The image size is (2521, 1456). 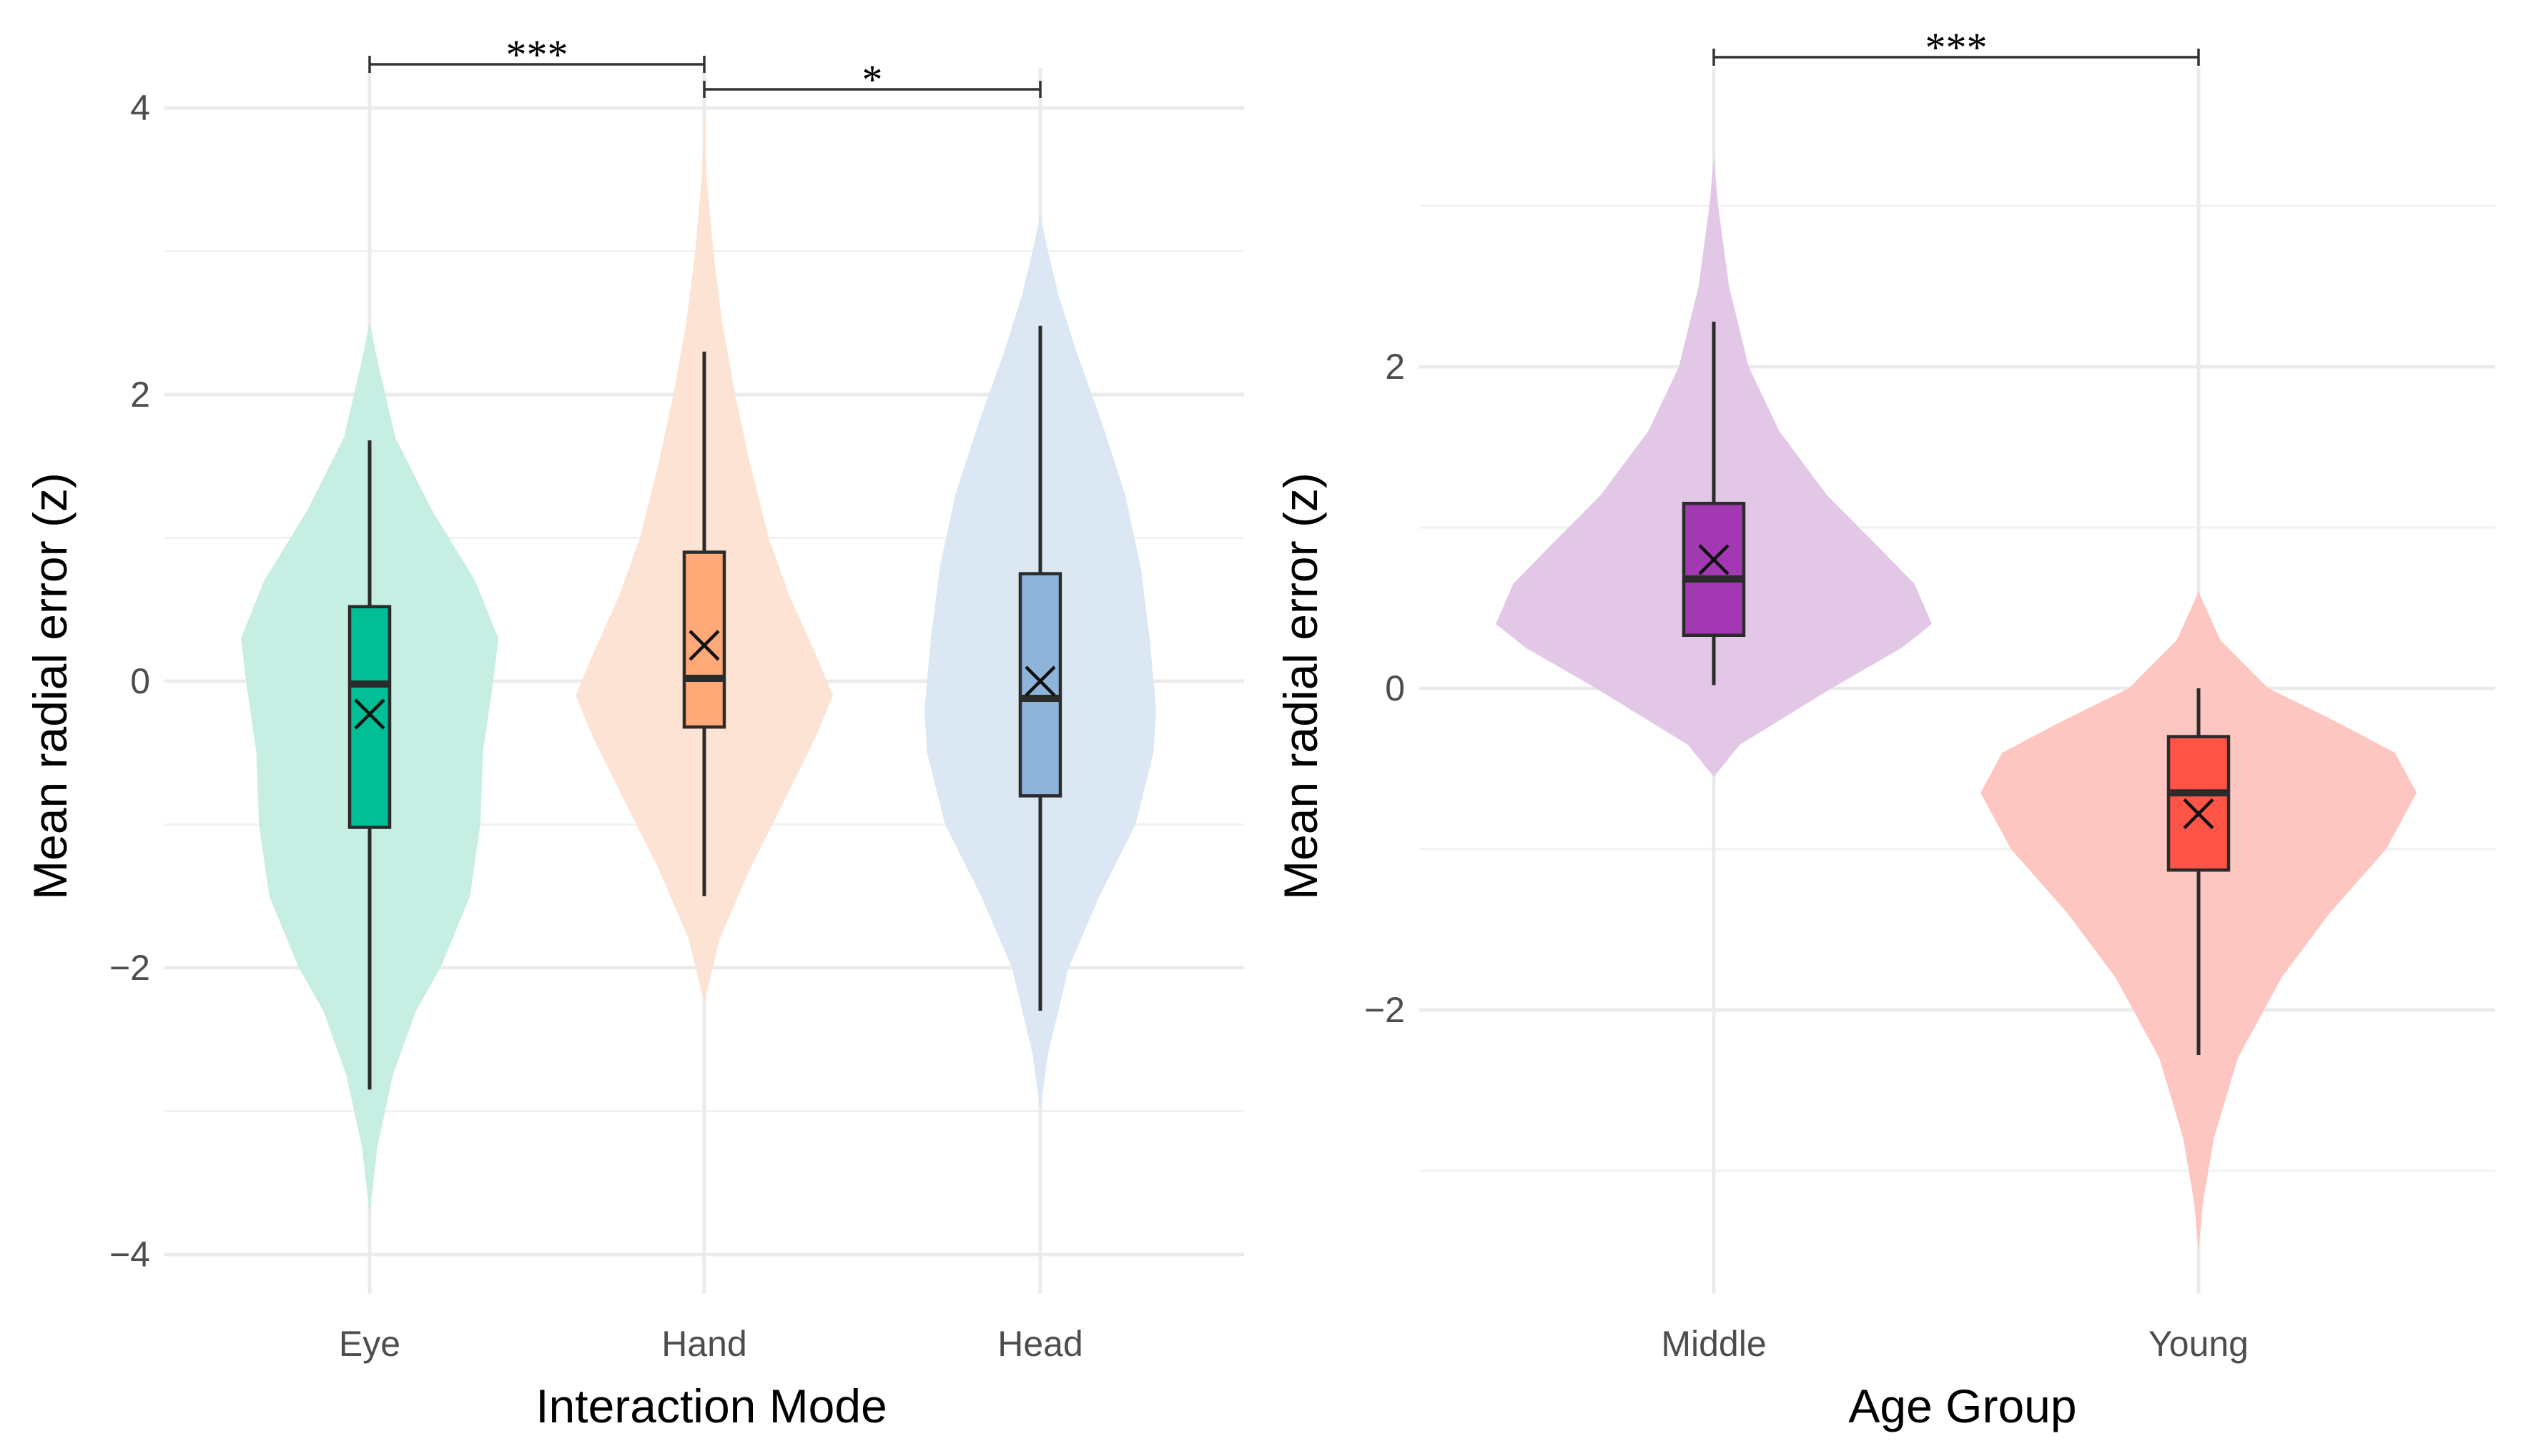 I want to click on box-hand, so click(x=704, y=639).